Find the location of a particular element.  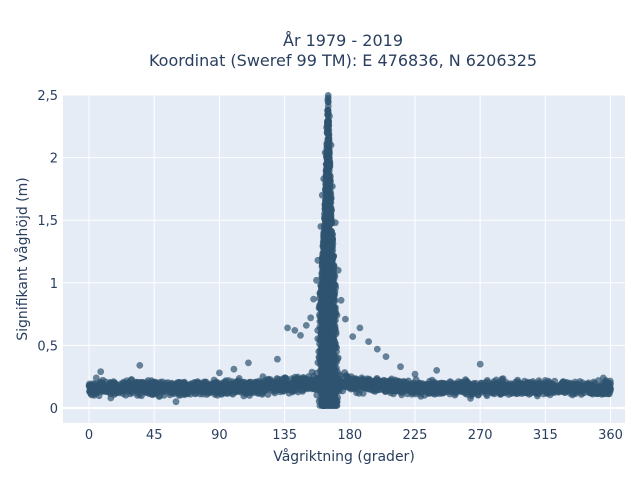

x-tick-label: 90 is located at coordinates (219, 435).